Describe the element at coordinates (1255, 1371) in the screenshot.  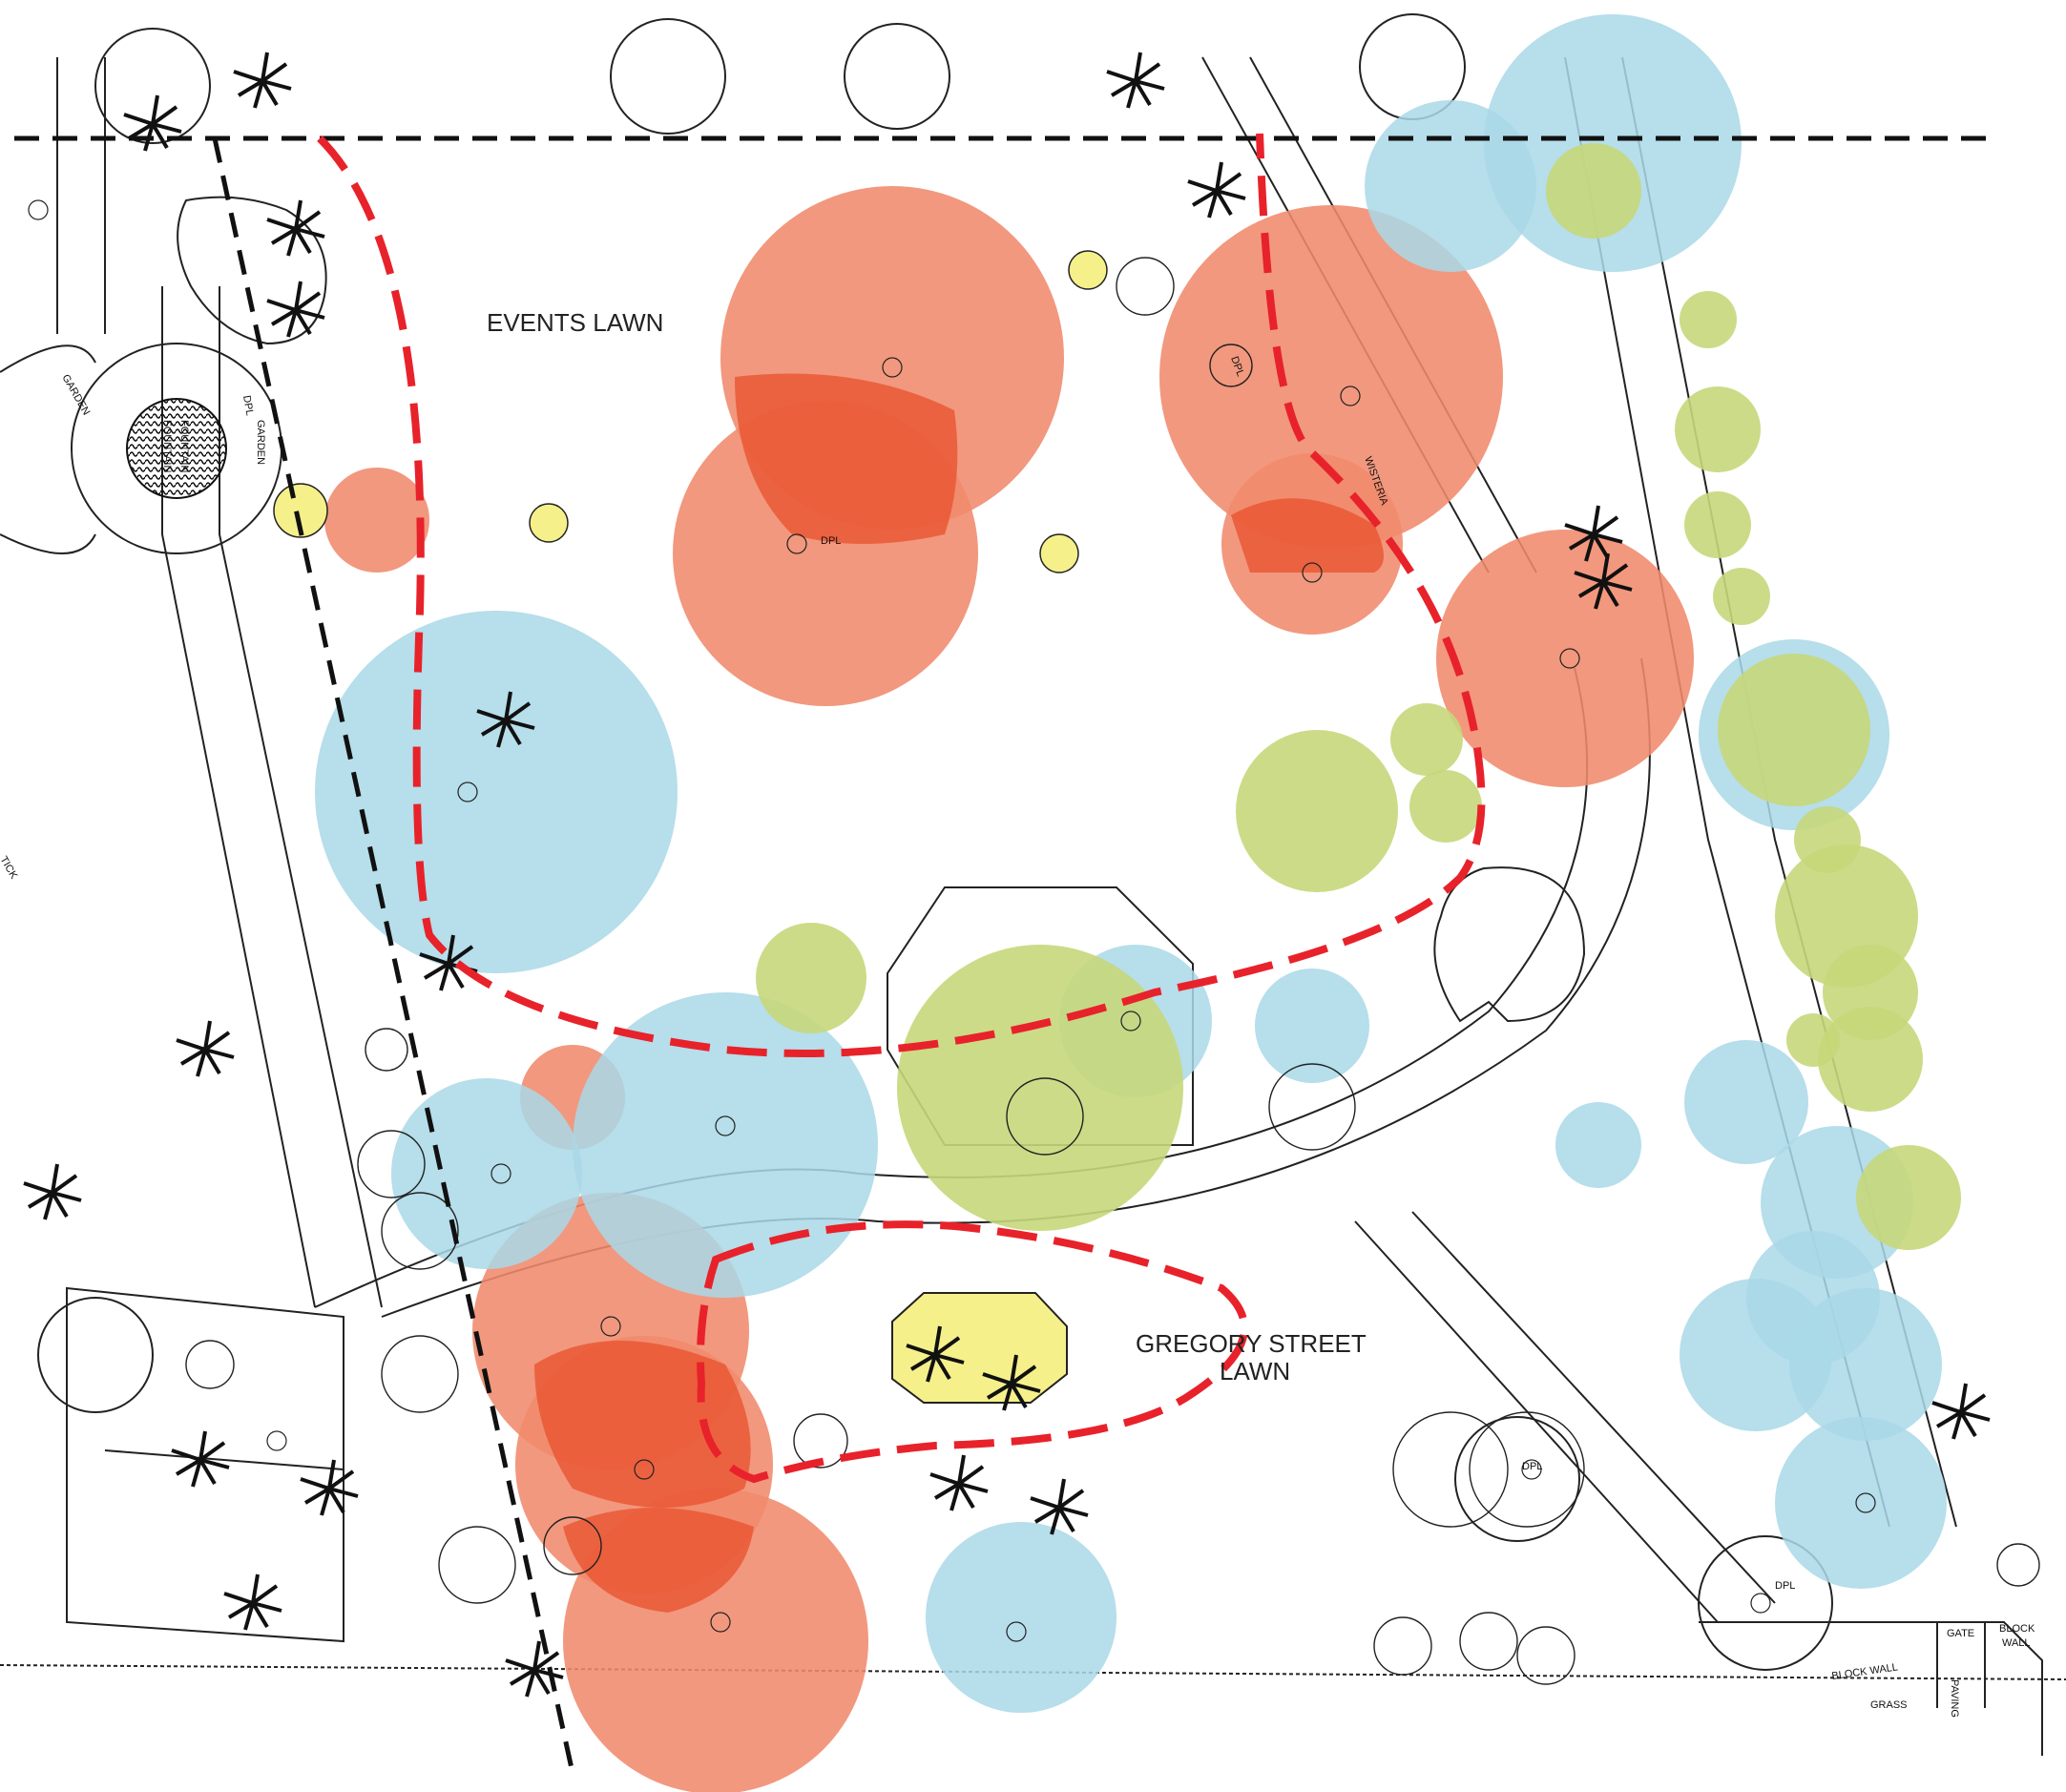
I see `gregory-street-lawn-label-2: LAWN` at that location.